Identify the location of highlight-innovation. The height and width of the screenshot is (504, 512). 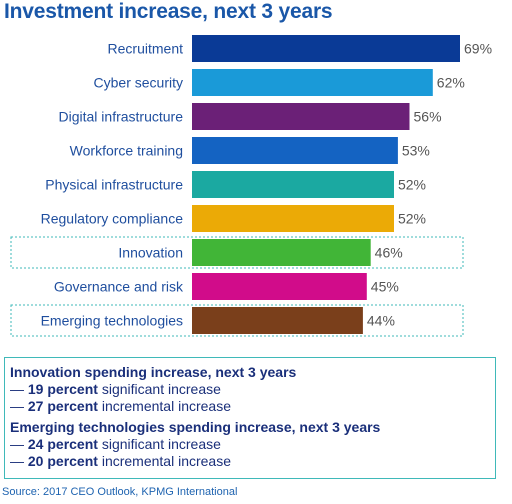
(237, 252).